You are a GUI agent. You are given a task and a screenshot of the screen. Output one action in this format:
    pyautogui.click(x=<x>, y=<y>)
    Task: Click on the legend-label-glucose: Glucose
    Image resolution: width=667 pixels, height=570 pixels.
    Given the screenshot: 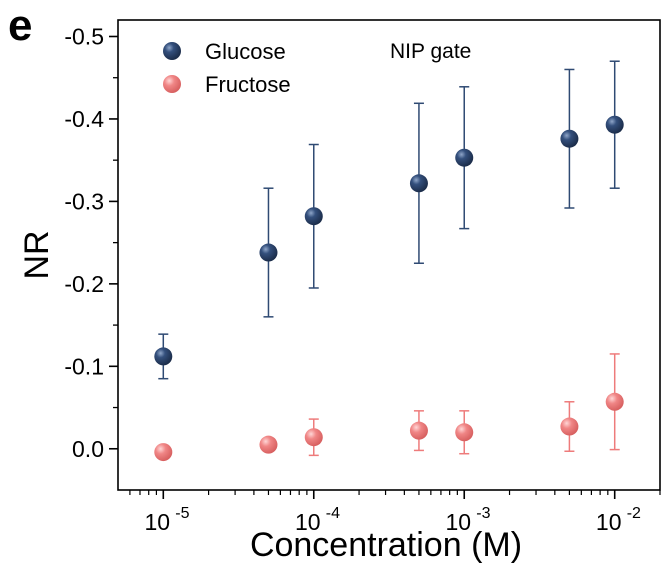 What is the action you would take?
    pyautogui.click(x=245, y=51)
    